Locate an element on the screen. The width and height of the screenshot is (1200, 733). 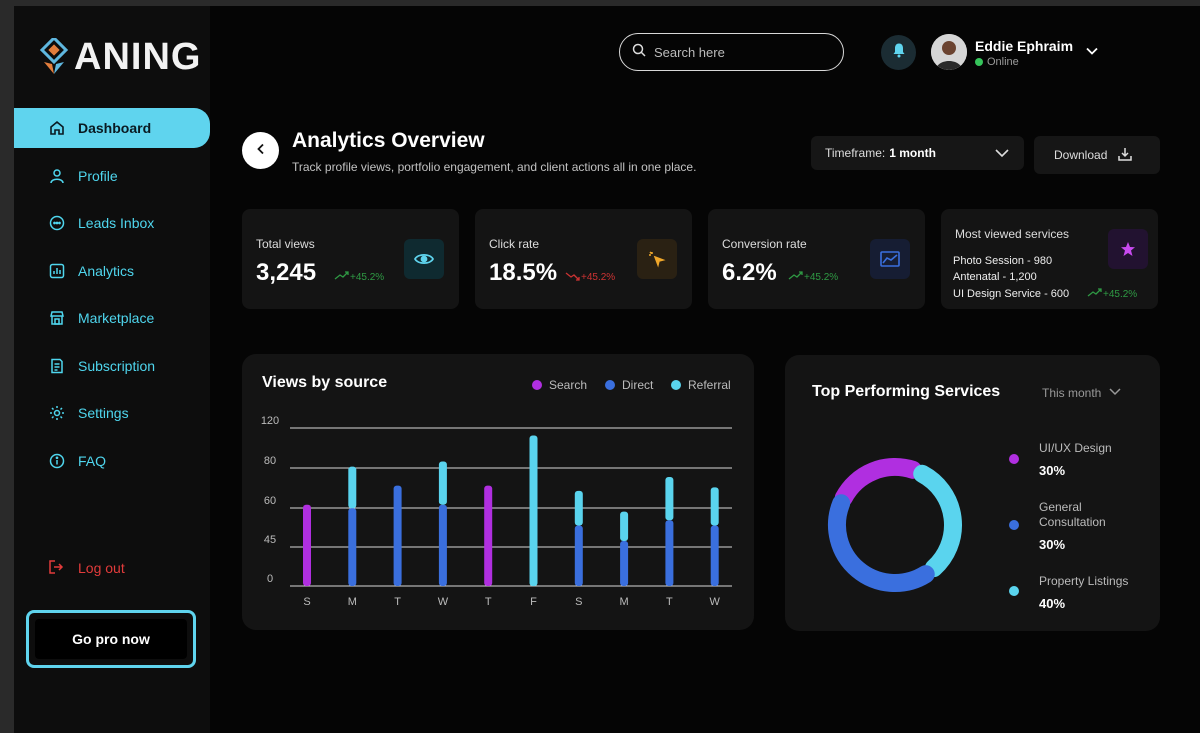
donut-slice-ui-ux-design is located at coordinates (878, 482).